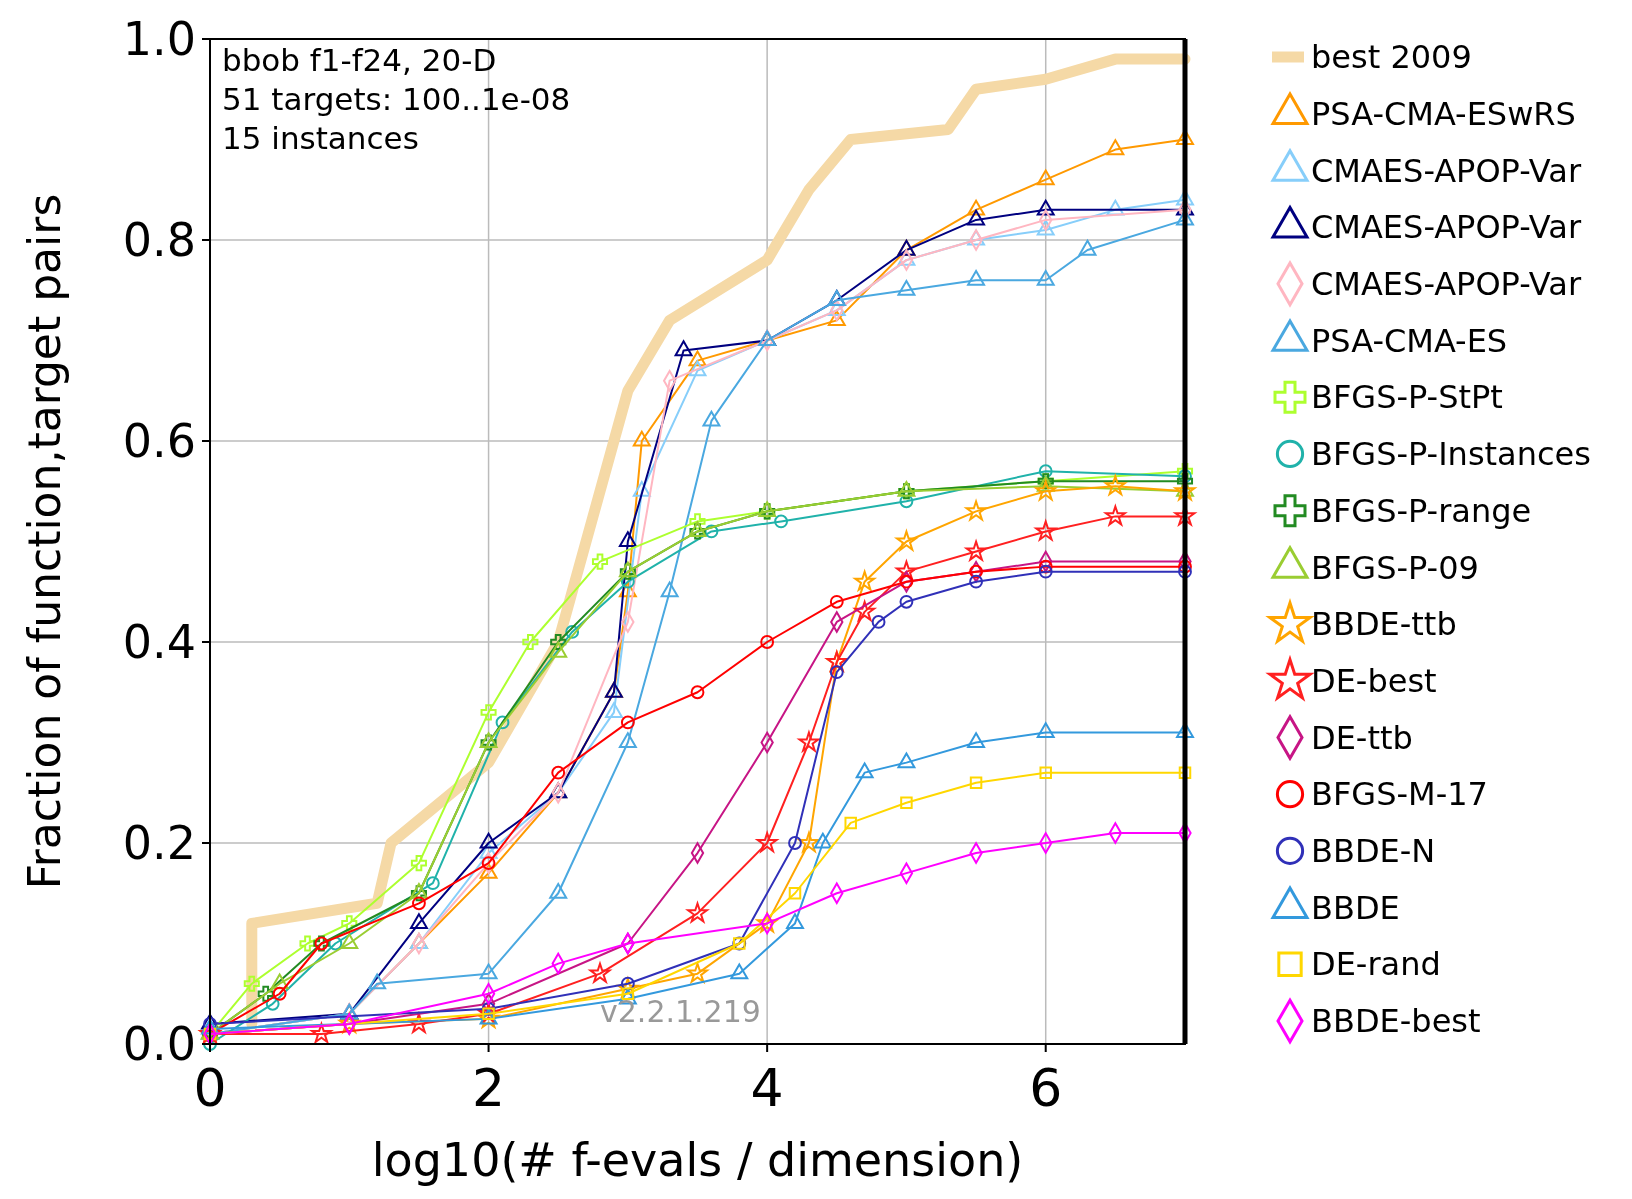 The width and height of the screenshot is (1632, 1199). Describe the element at coordinates (1374, 680) in the screenshot. I see `legend-label: DE-best` at that location.